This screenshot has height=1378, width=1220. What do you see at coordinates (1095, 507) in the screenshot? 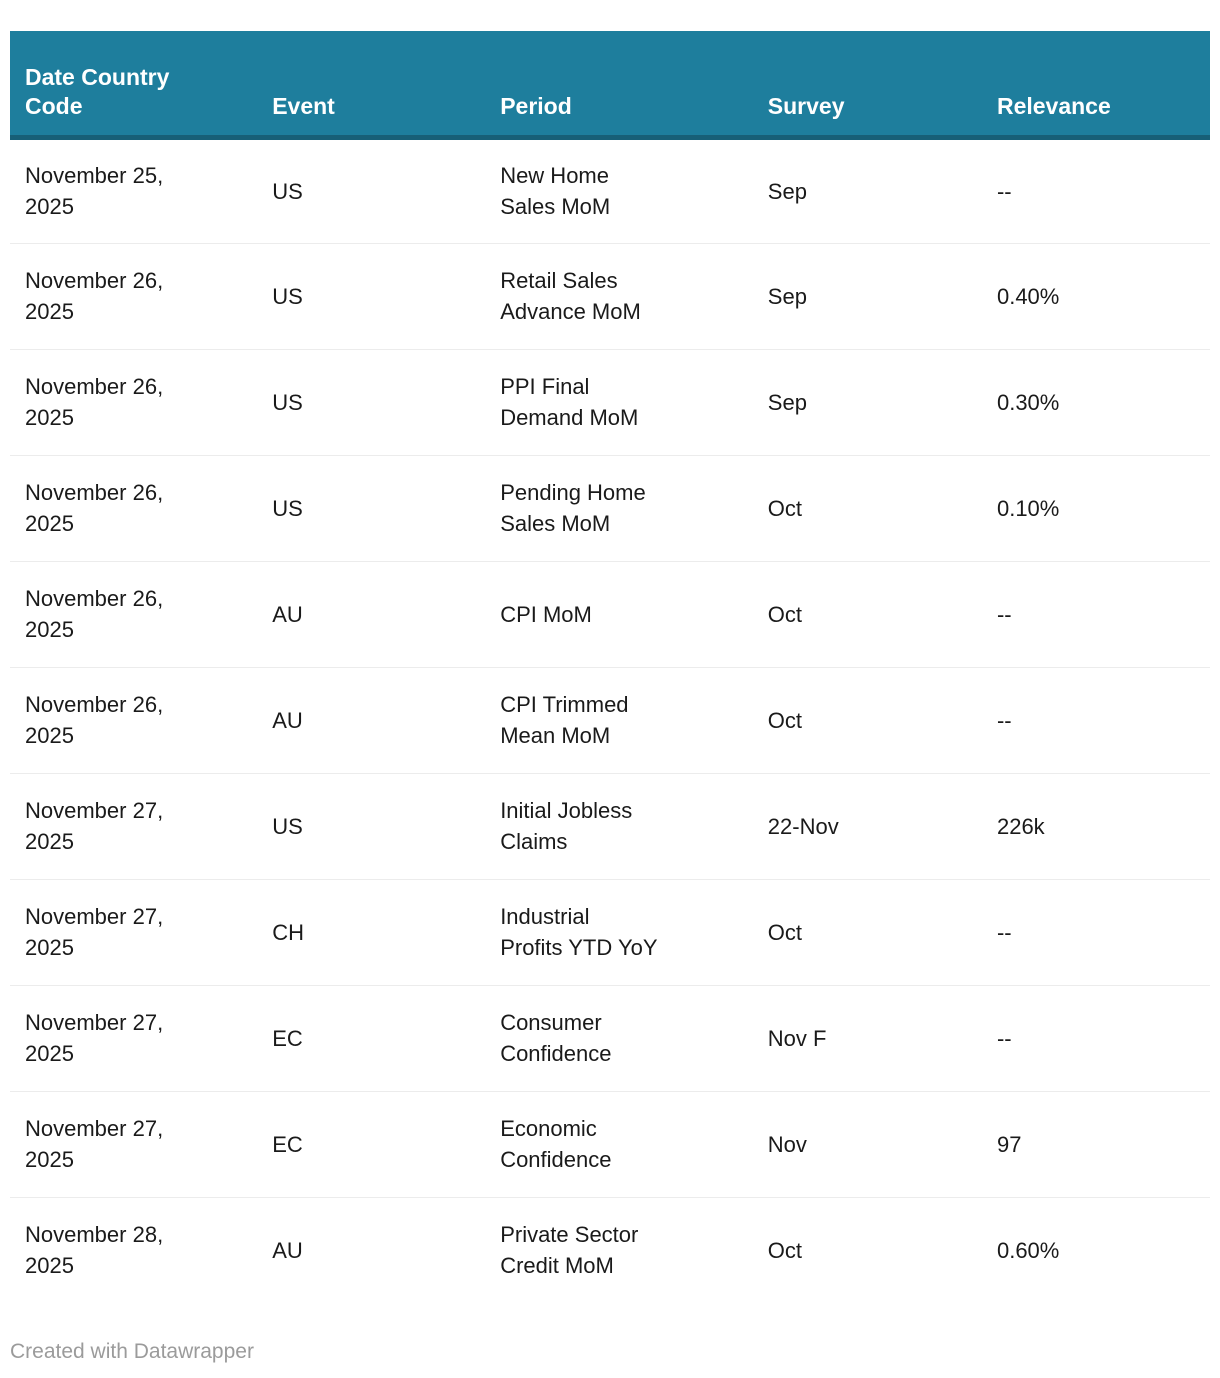
I see `table-cell-relevance: 0.10%` at bounding box center [1095, 507].